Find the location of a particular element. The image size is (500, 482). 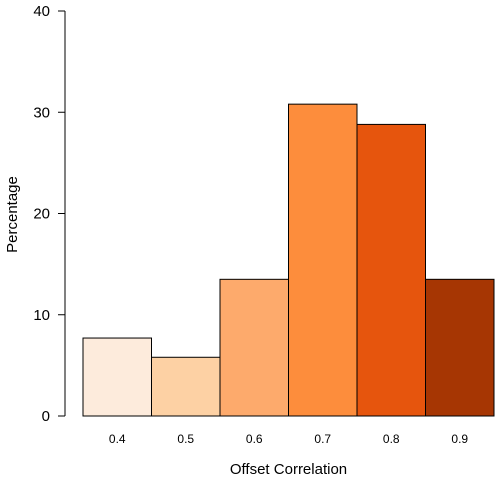

x-ticks-group: 0.4 0.5 0.6 0.7 0.8 0.9 is located at coordinates (289, 439).